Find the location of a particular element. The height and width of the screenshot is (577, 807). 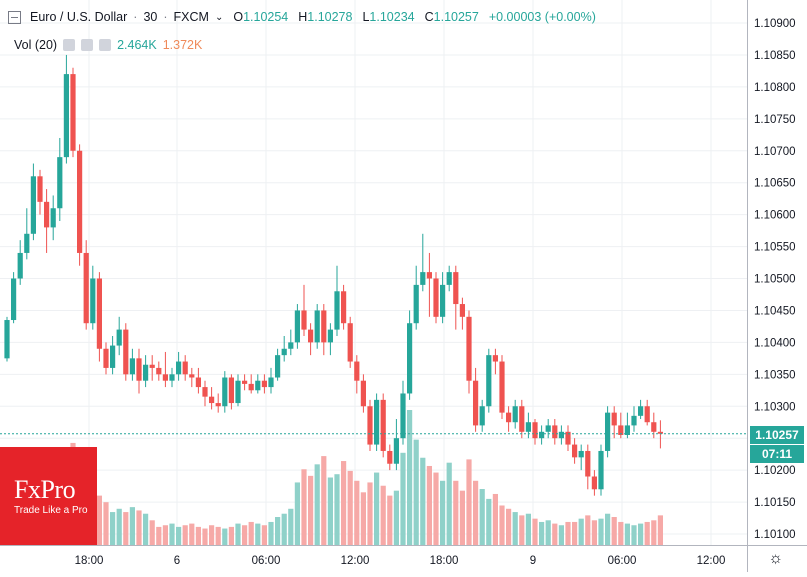

y-tick-label: 1.10400 is located at coordinates (775, 343).